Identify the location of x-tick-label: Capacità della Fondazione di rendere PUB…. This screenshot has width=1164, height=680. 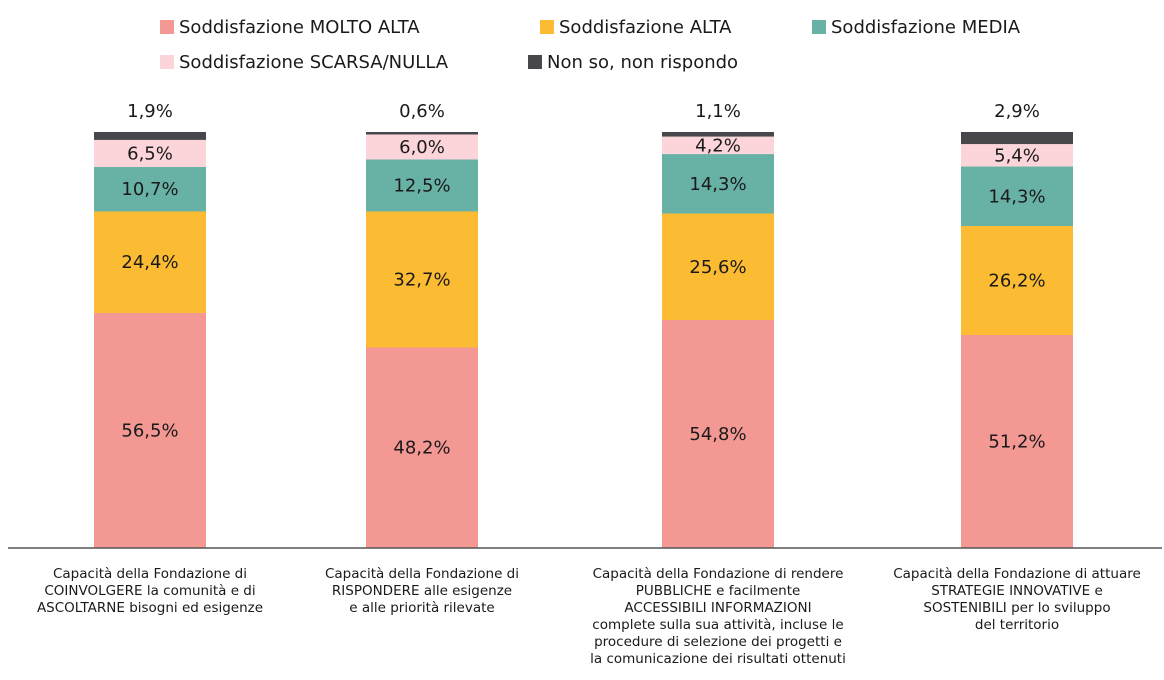
(718, 616).